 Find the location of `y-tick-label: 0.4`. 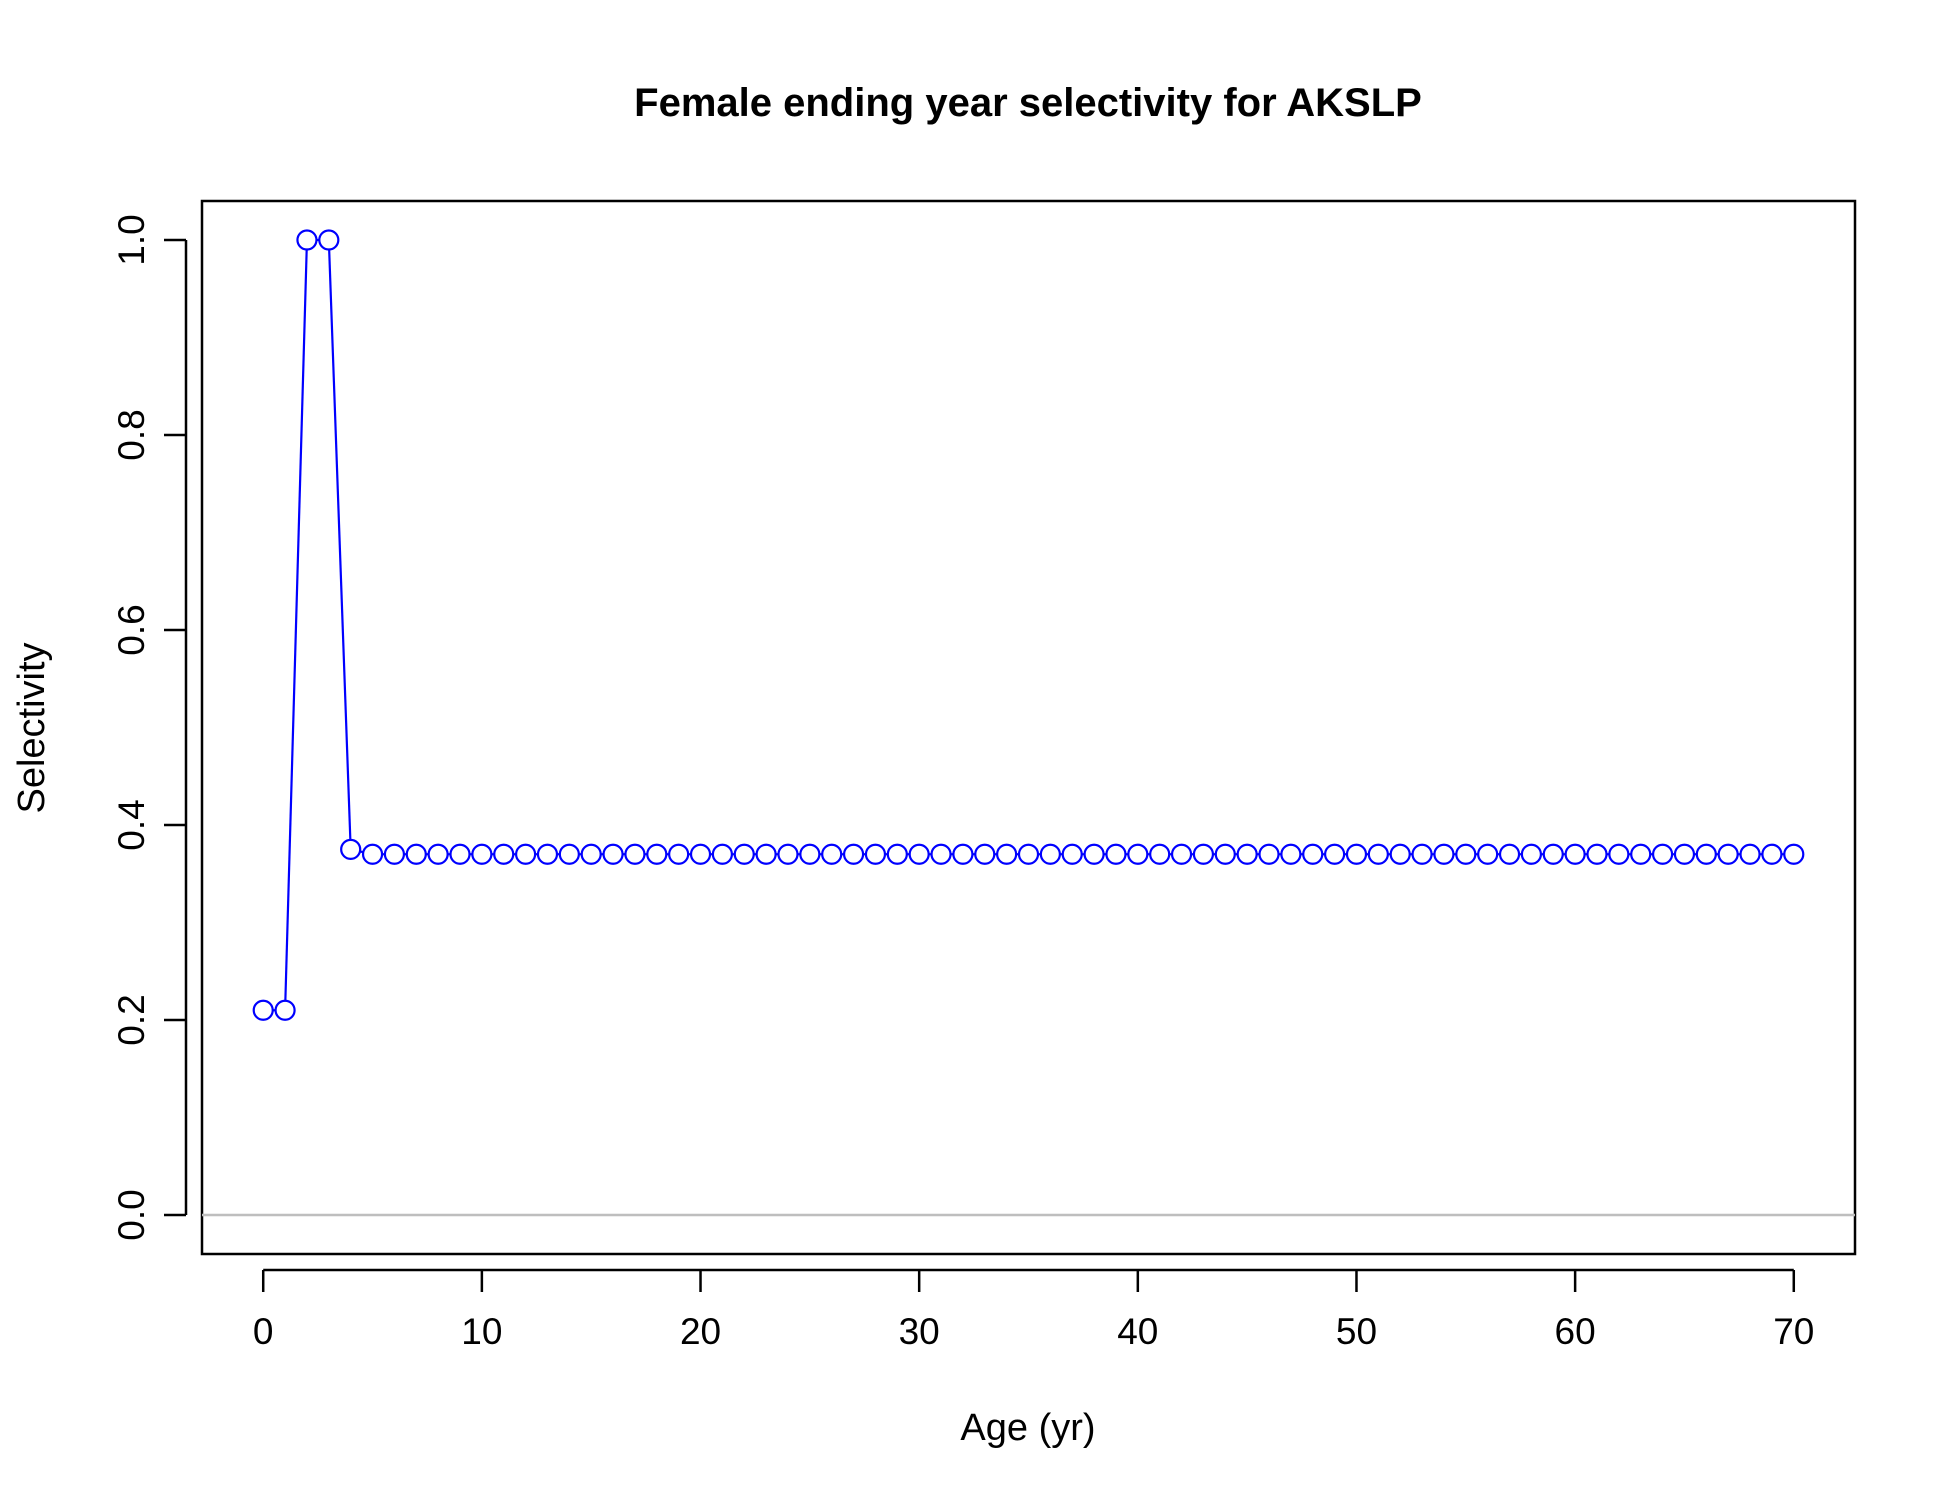

y-tick-label: 0.4 is located at coordinates (131, 824).